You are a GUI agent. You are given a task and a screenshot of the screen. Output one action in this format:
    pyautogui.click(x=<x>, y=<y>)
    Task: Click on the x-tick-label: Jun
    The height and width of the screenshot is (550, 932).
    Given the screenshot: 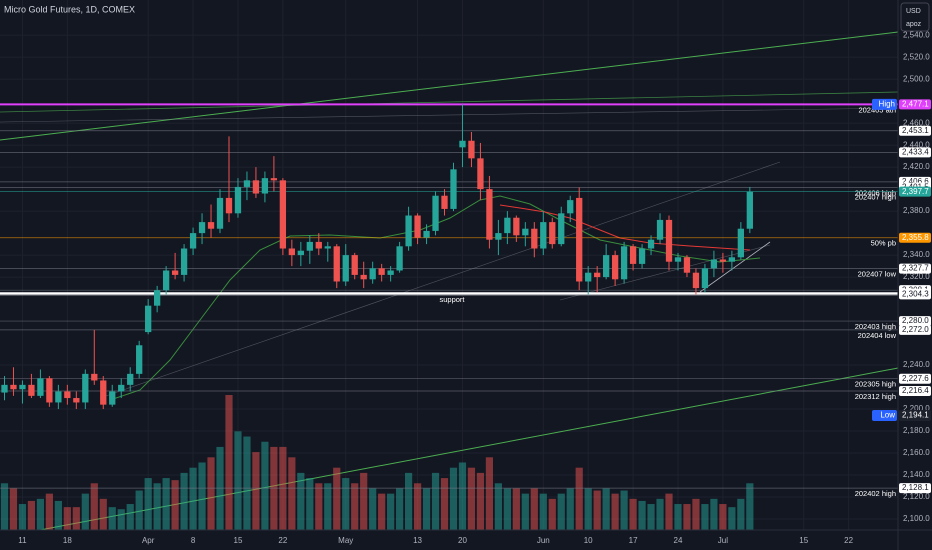 What is the action you would take?
    pyautogui.click(x=543, y=540)
    